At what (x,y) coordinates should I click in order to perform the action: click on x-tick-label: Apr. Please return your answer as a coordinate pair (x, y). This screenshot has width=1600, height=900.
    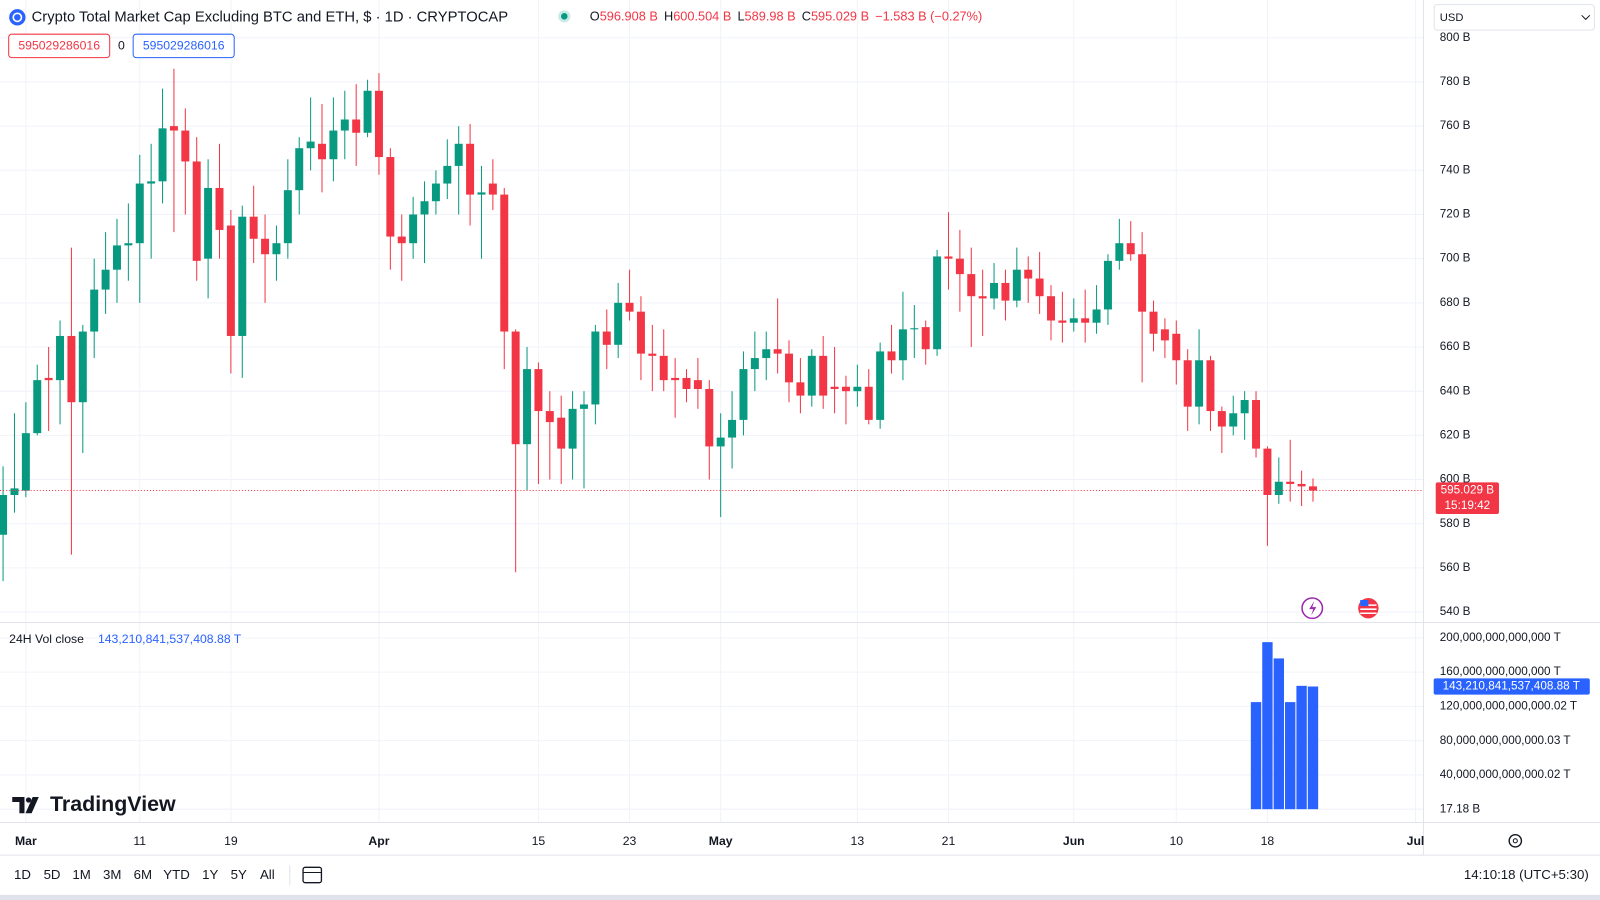
    Looking at the image, I should click on (378, 841).